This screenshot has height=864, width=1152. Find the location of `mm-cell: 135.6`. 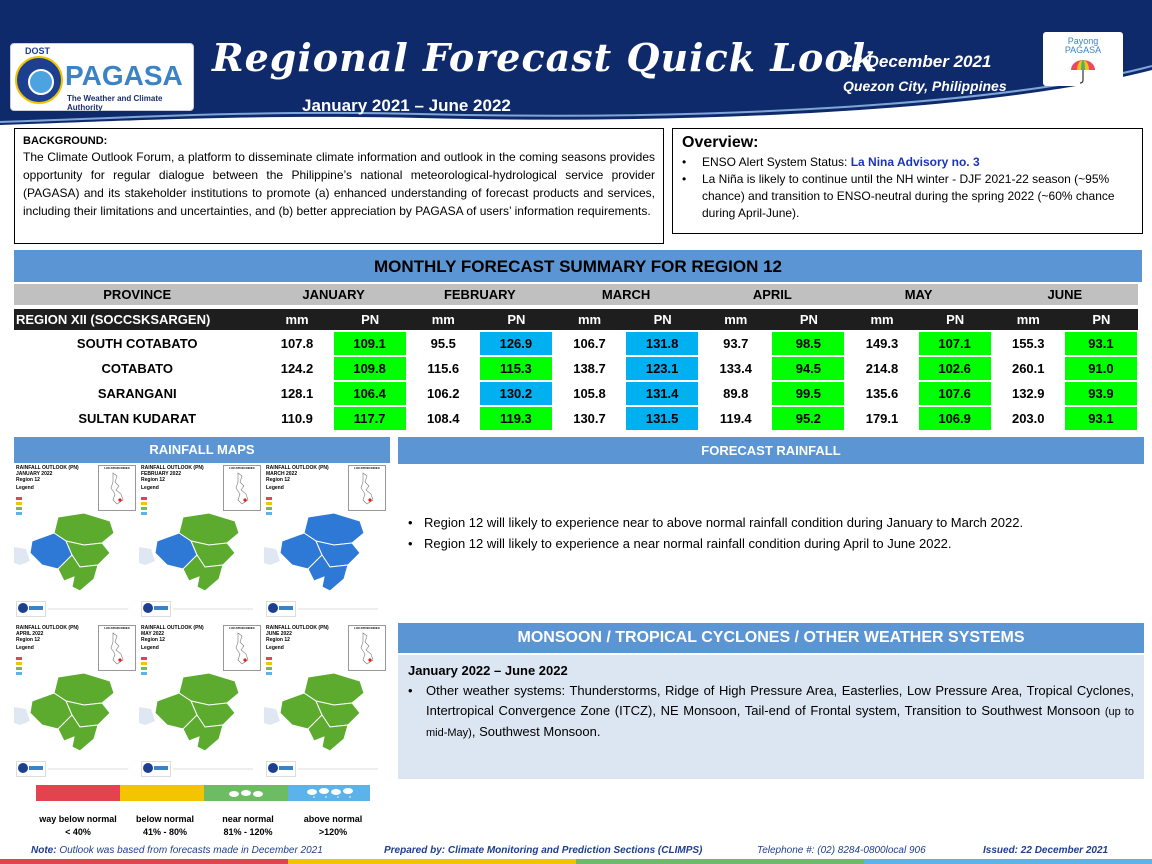

mm-cell: 135.6 is located at coordinates (882, 393).